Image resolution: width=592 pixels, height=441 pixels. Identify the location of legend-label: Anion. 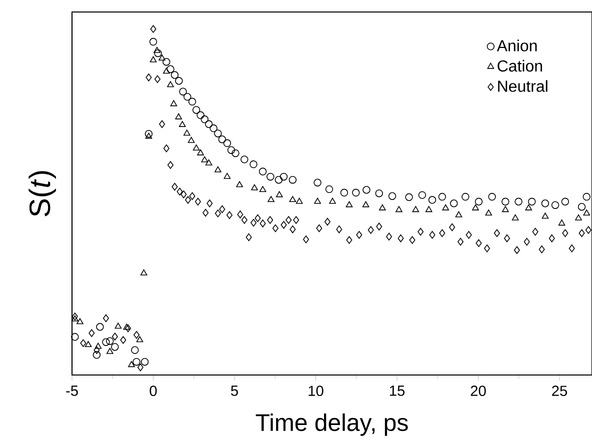
(516, 46).